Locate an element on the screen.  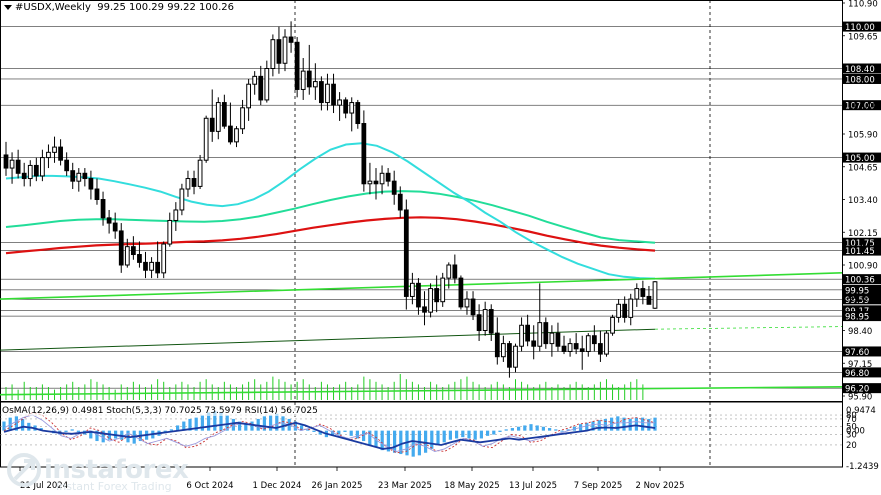
price-tick-label-1: 109.65 is located at coordinates (863, 37).